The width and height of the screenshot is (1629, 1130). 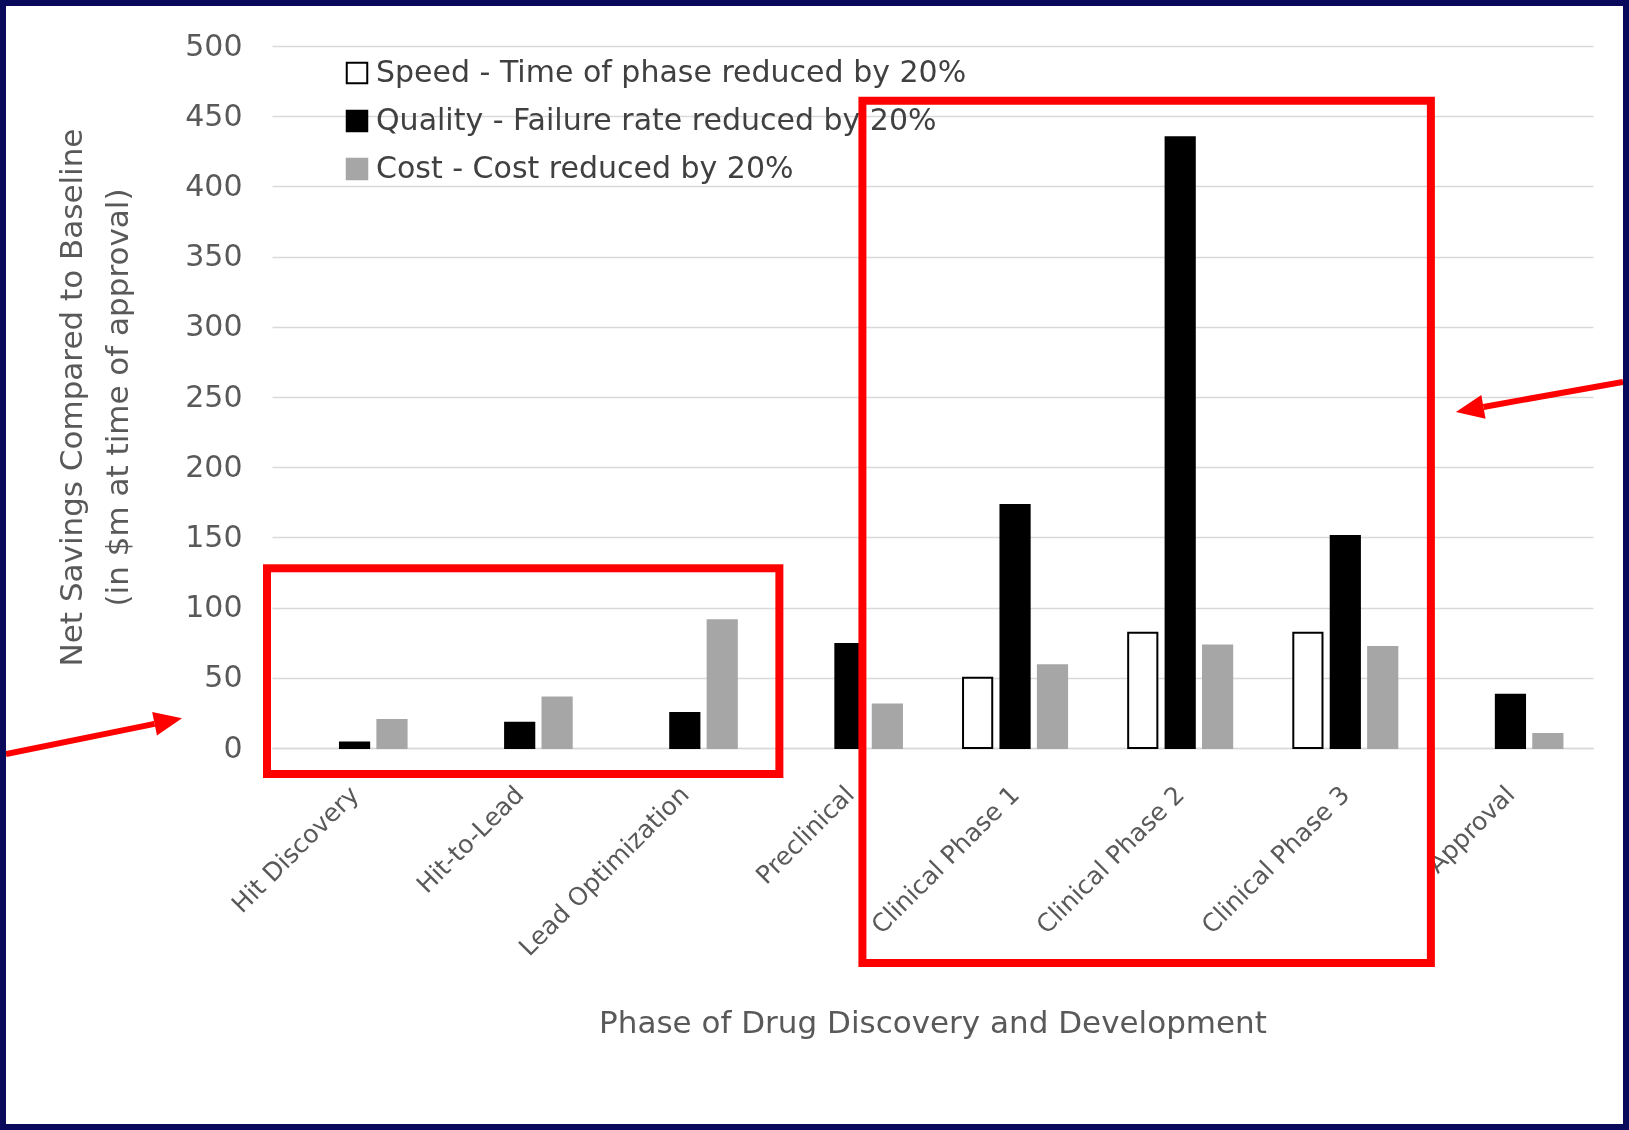 What do you see at coordinates (214, 115) in the screenshot?
I see `y-tick-label: 450` at bounding box center [214, 115].